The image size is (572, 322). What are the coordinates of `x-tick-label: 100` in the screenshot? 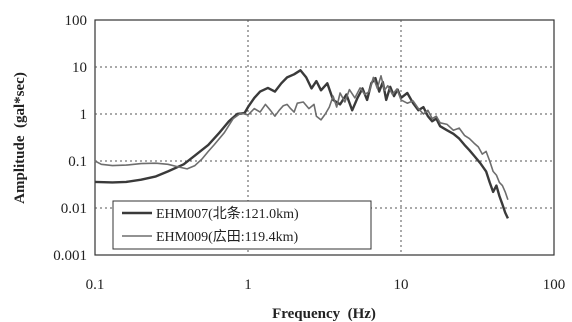 It's located at (554, 285).